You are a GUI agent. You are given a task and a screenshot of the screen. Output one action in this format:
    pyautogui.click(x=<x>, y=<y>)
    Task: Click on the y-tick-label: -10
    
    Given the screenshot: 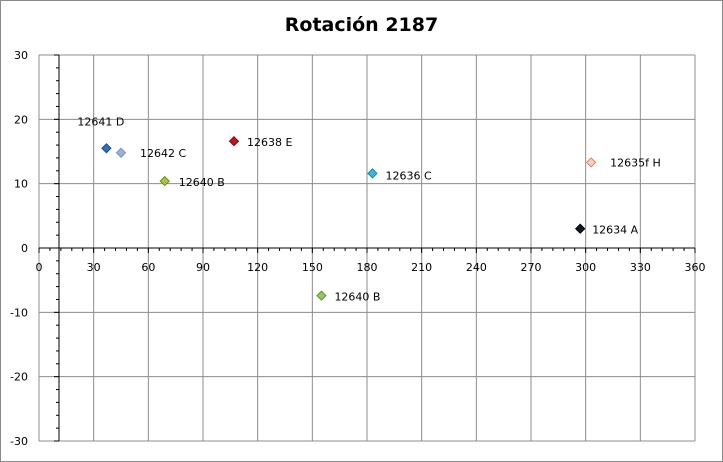 What is the action you would take?
    pyautogui.click(x=19, y=312)
    